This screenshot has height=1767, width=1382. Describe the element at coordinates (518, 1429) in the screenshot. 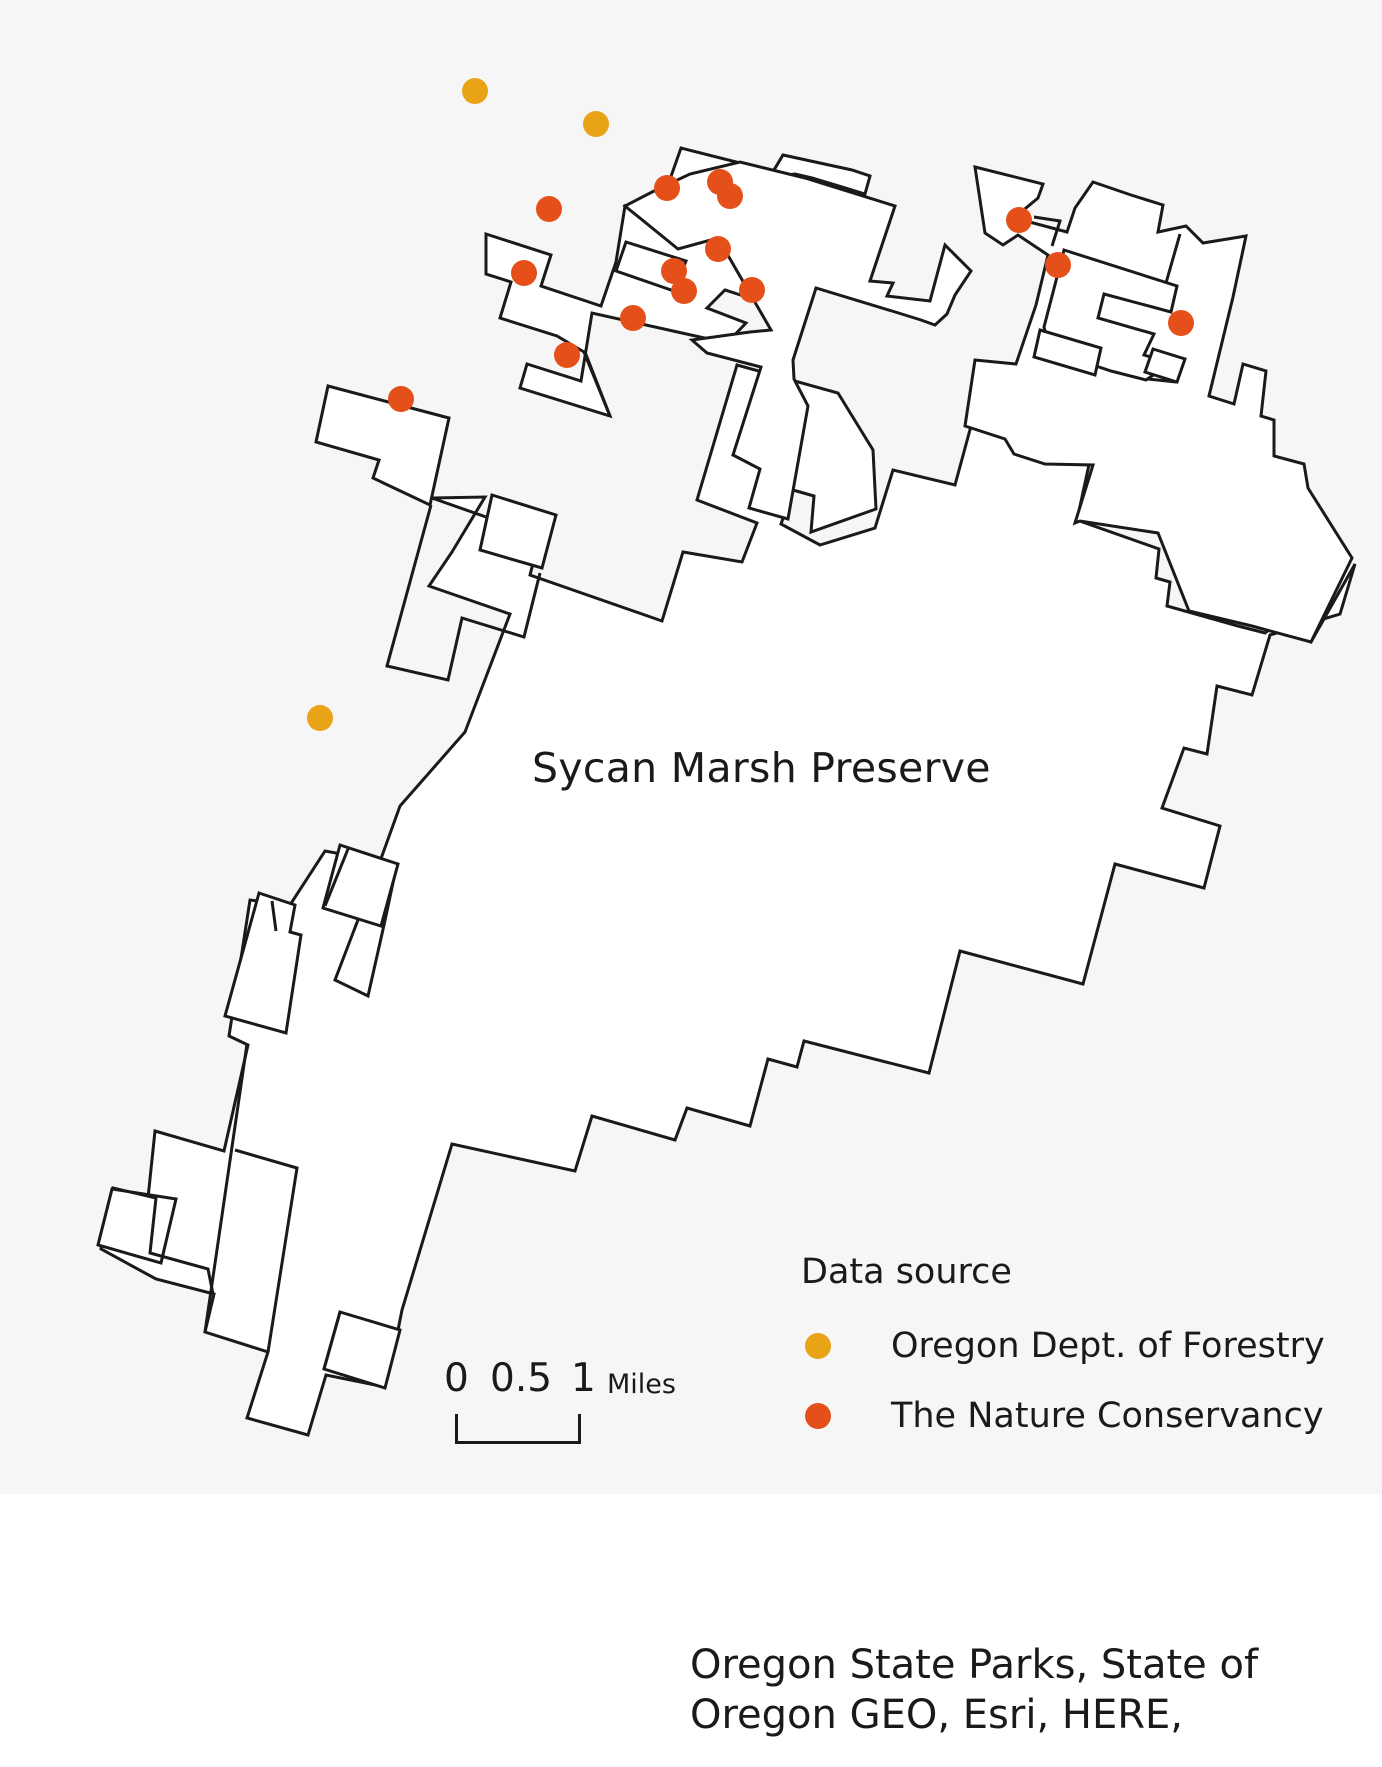

I see `scale-bar-line` at that location.